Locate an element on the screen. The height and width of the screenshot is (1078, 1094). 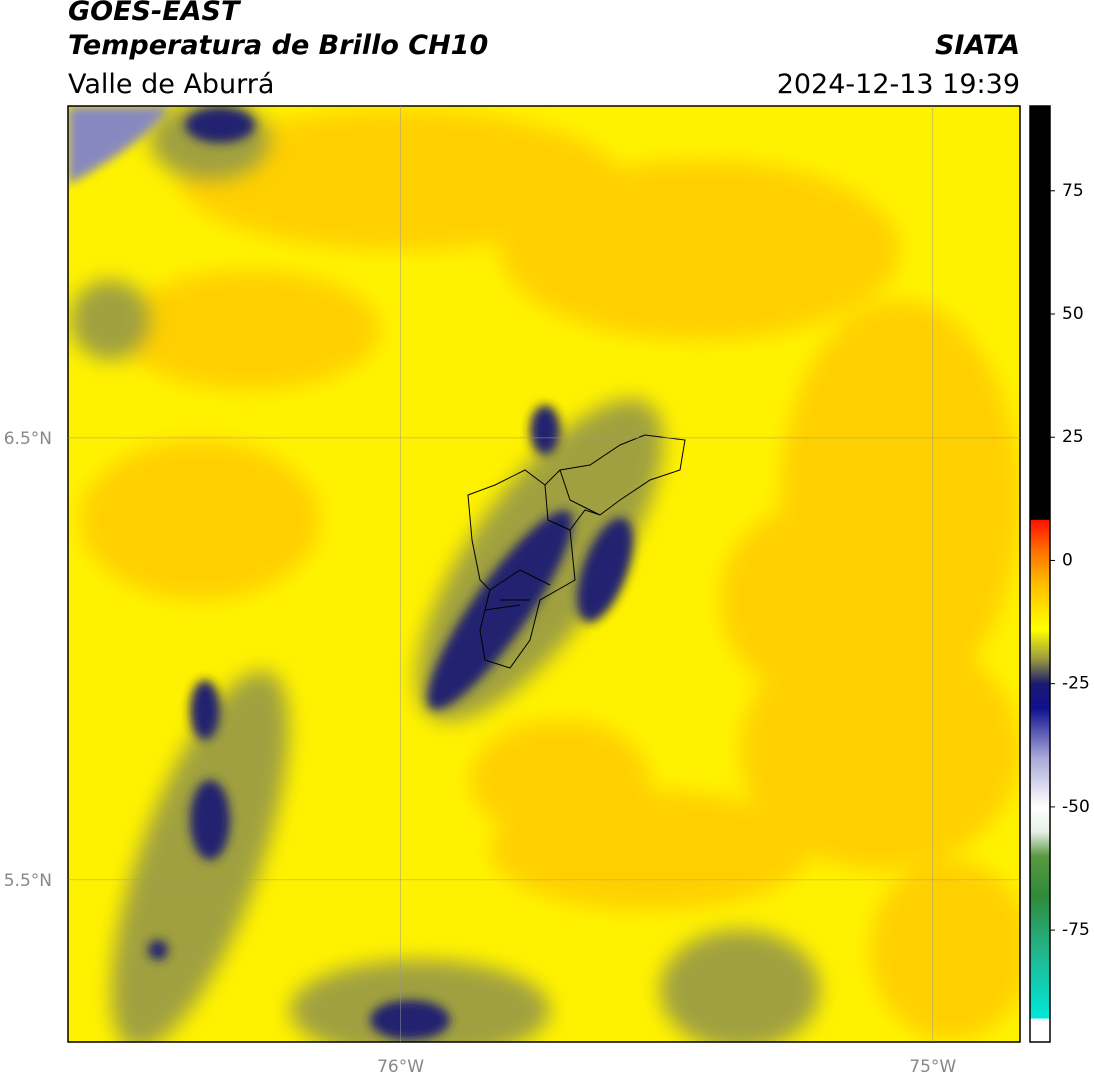
subtitle: Temperatura de Brillo CH10 is located at coordinates (278, 45).